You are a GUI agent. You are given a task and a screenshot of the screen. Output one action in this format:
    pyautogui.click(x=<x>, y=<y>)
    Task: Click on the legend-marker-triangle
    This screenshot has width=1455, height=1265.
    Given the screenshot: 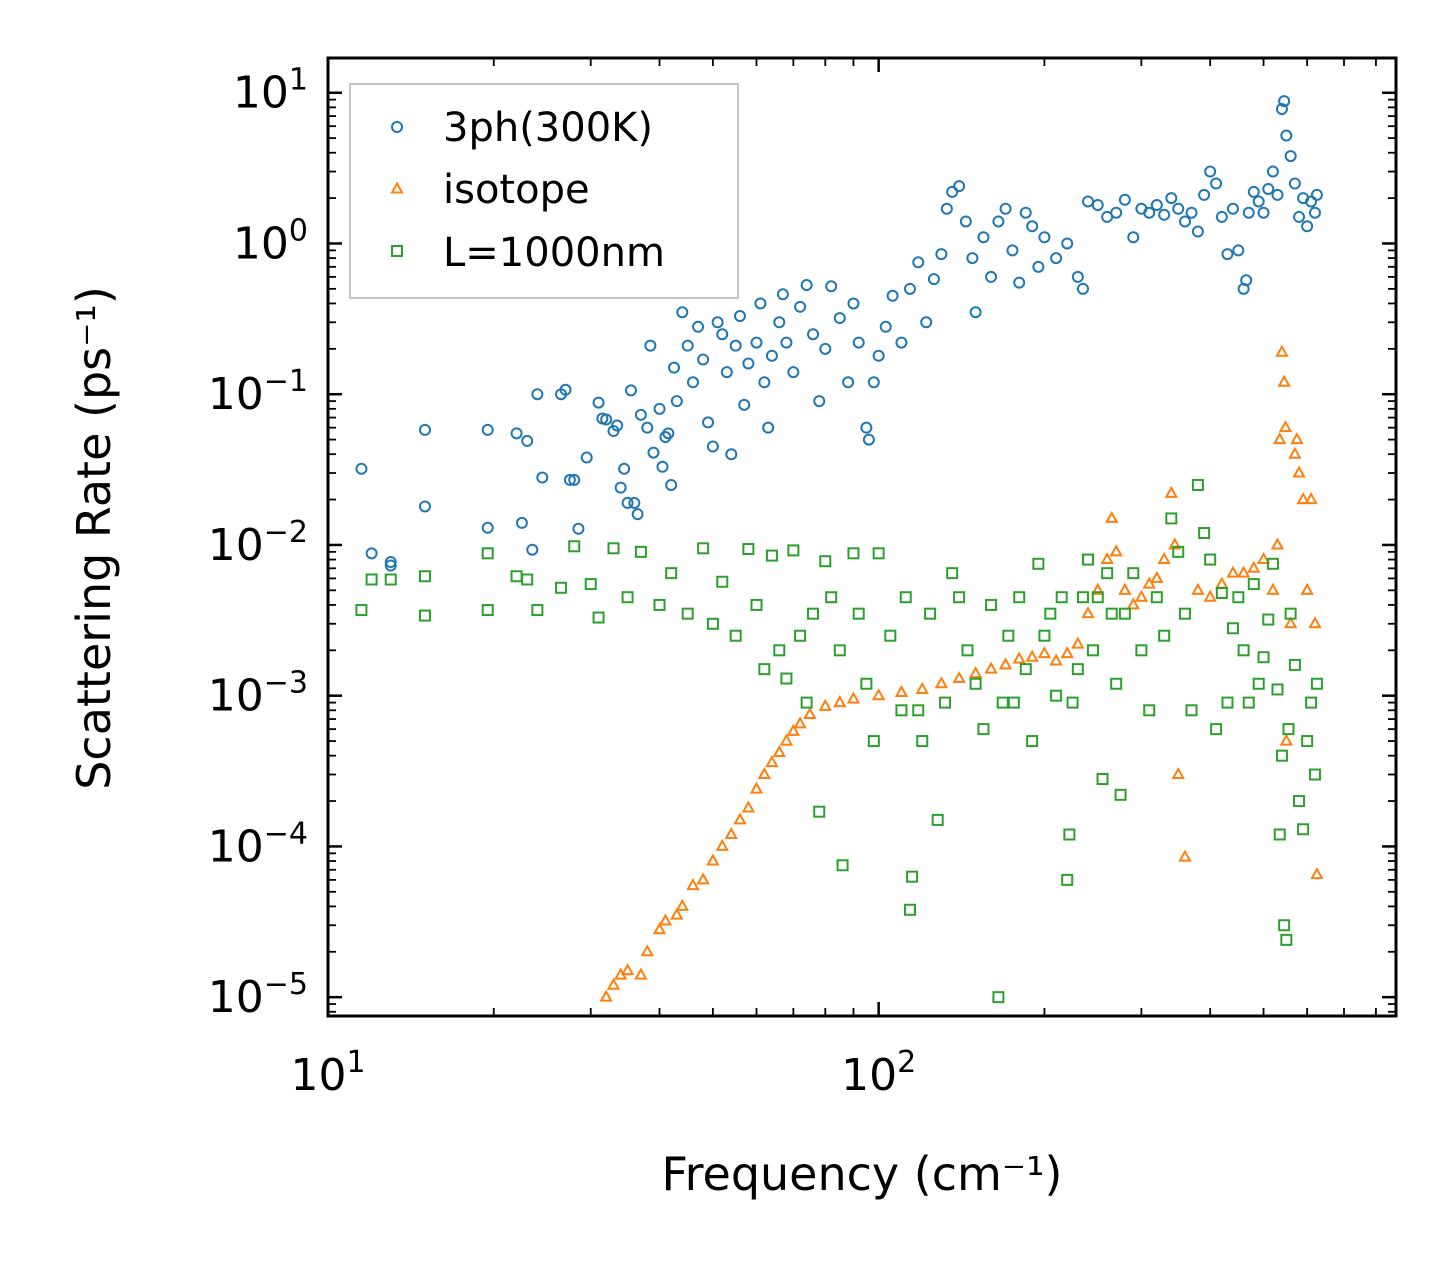 What is the action you would take?
    pyautogui.click(x=397, y=187)
    